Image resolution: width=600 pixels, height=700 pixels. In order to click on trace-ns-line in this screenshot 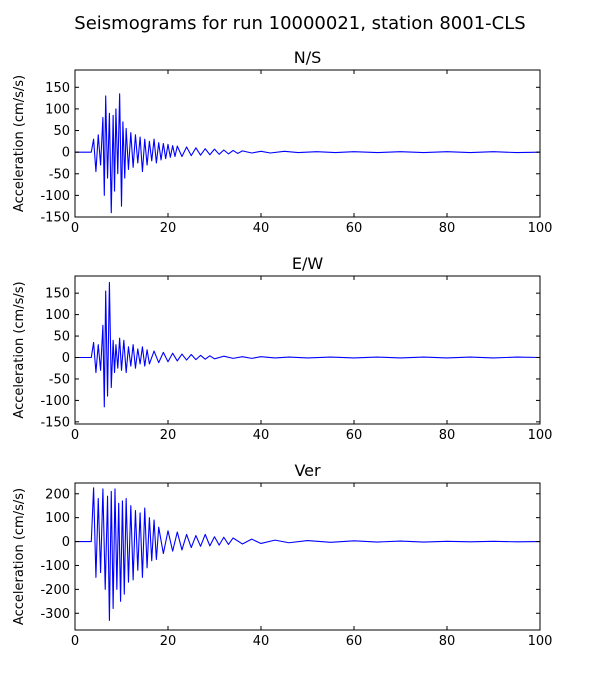, I will do `click(307, 153)`.